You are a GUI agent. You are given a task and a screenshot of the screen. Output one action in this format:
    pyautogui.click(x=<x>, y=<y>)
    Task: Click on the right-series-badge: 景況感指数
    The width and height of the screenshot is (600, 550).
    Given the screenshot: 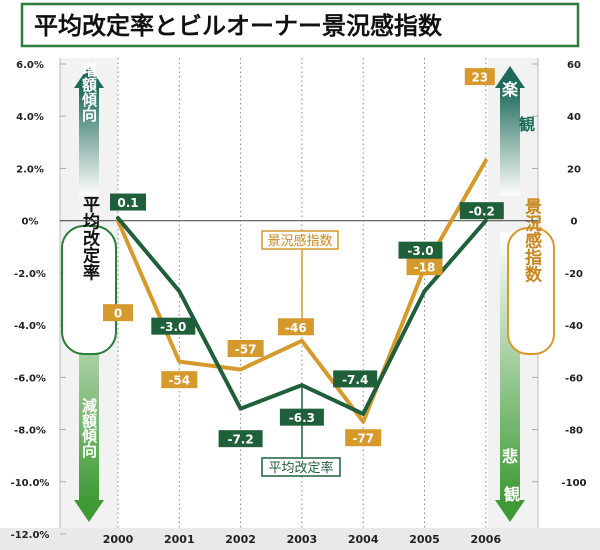 What is the action you would take?
    pyautogui.click(x=531, y=276)
    